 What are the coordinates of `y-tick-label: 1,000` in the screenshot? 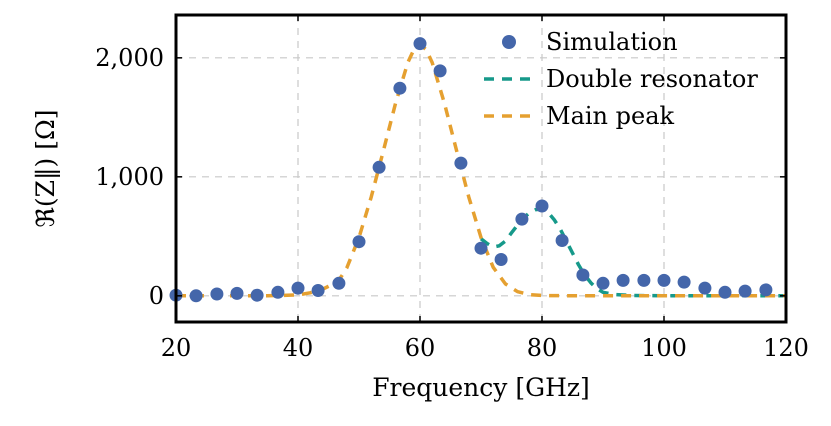 It's located at (129, 177).